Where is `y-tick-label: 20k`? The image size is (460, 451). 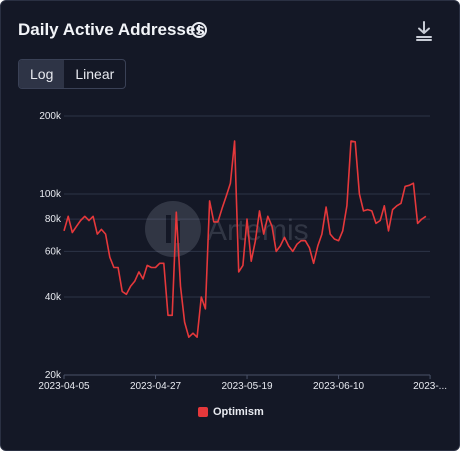 y-tick-label: 20k is located at coordinates (53, 375).